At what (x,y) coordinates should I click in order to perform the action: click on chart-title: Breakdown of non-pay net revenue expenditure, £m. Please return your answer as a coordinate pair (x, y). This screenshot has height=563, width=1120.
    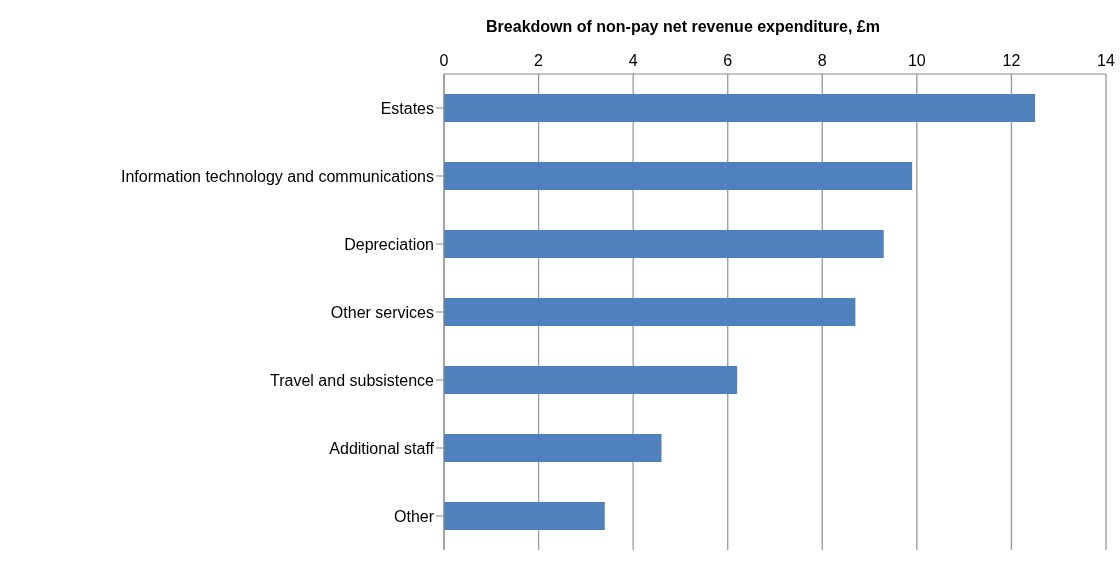
    Looking at the image, I should click on (683, 27).